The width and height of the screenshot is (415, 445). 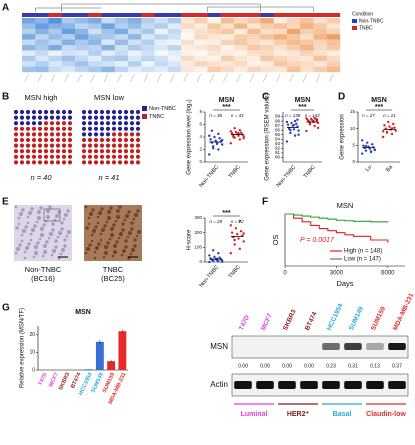 I want to click on label: 5, so click(x=353, y=145).